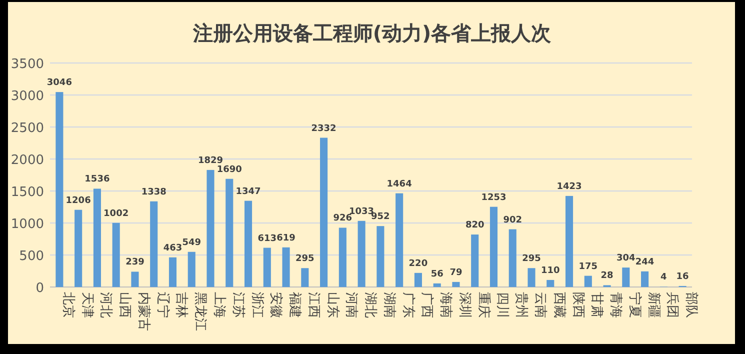 The width and height of the screenshot is (745, 354). I want to click on x-tick-label: 山西, so click(124, 305).